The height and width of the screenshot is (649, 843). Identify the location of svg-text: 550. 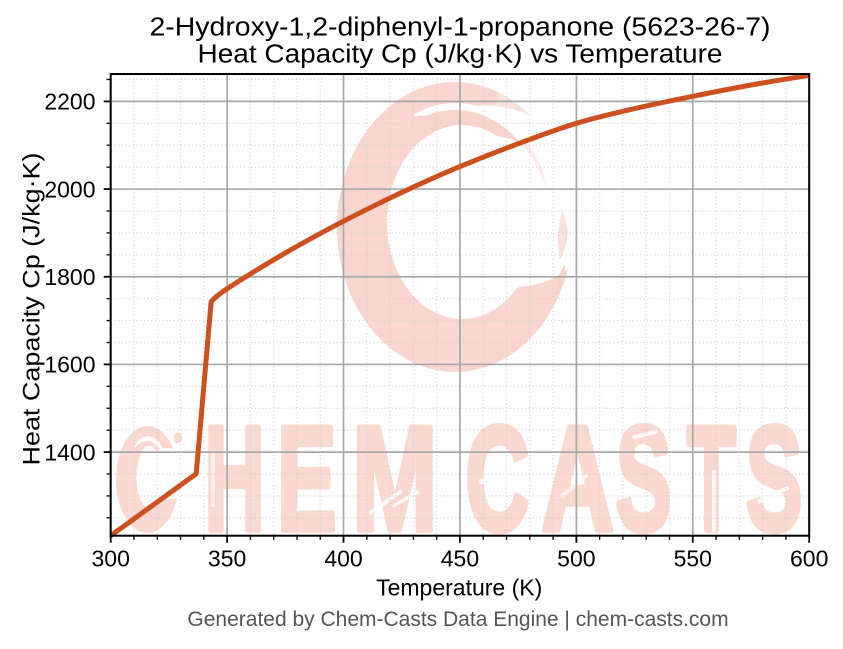
(693, 559).